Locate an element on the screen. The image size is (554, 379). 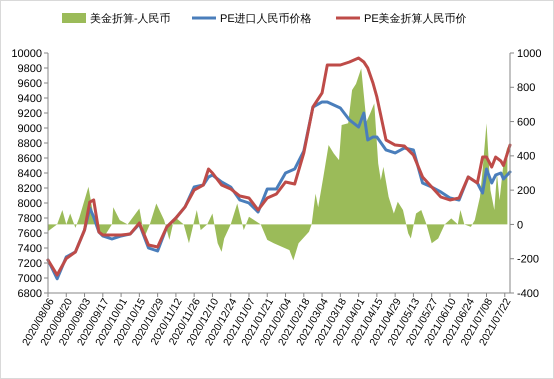
y-tick-label: 9200 is located at coordinates (30, 114).